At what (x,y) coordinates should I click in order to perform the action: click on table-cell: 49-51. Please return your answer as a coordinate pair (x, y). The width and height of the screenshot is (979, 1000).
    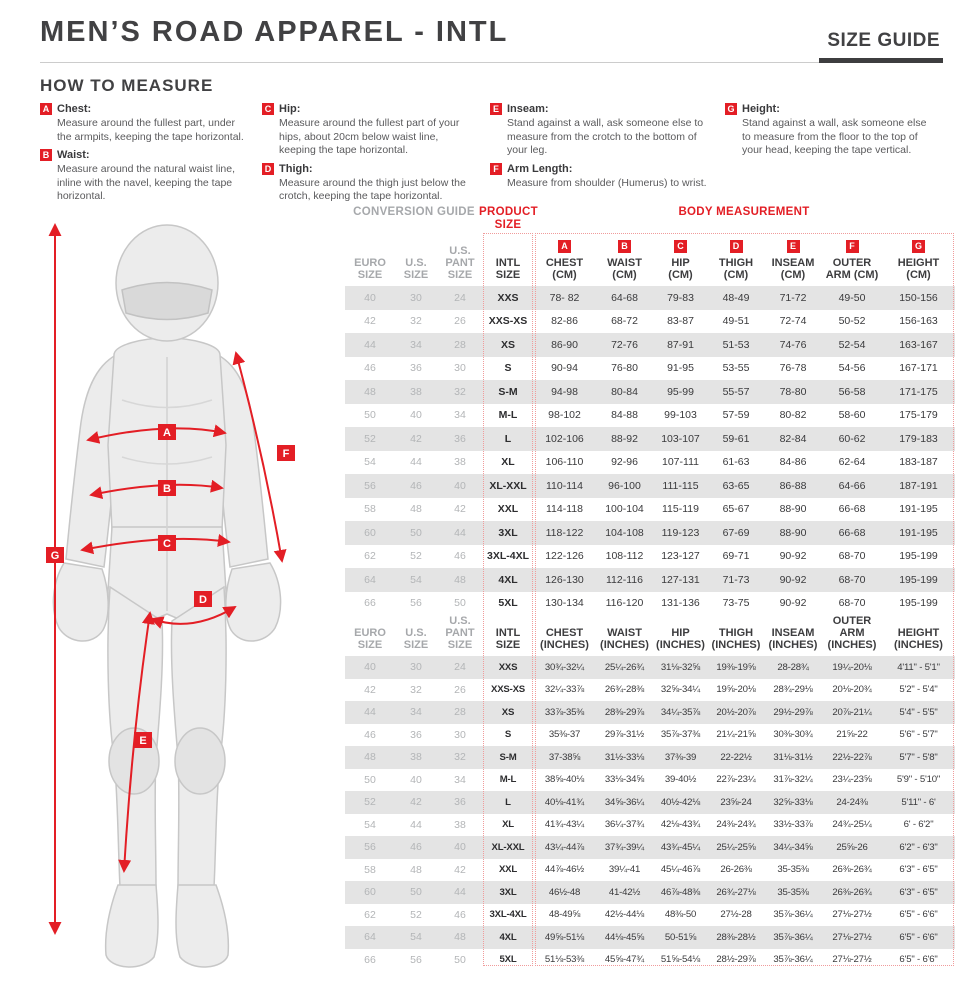
    Looking at the image, I should click on (736, 321).